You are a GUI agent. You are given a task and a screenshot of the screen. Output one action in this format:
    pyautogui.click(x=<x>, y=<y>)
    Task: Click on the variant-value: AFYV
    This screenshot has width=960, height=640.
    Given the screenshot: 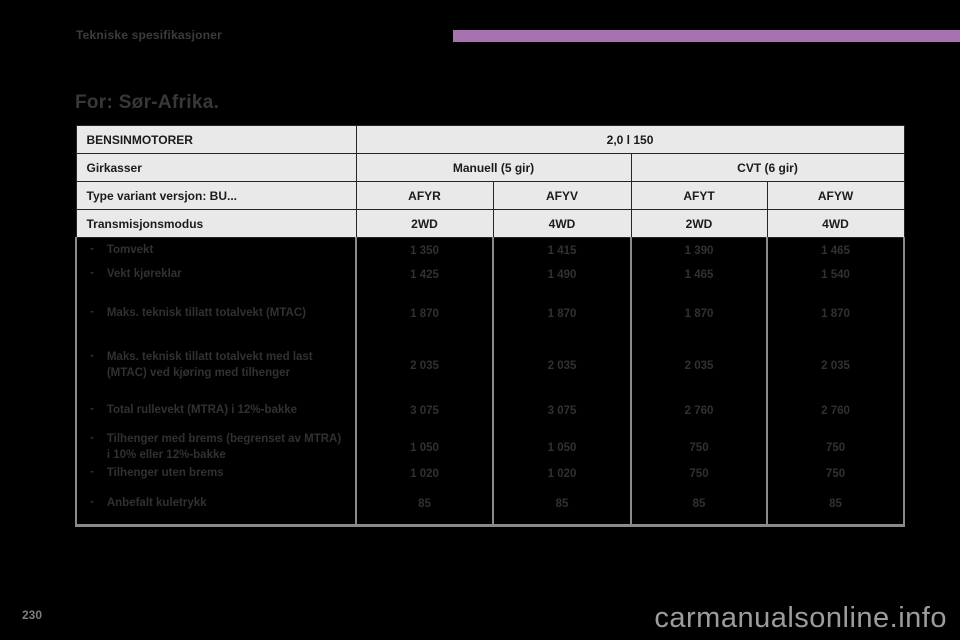 What is the action you would take?
    pyautogui.click(x=562, y=195)
    